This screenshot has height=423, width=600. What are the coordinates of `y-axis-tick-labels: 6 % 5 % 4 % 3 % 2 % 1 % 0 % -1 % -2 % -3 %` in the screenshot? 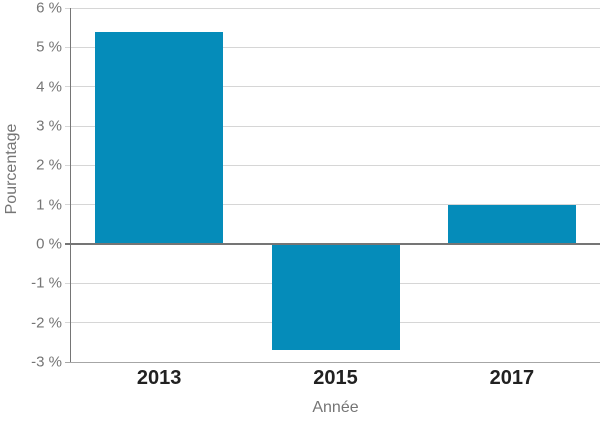 It's located at (31, 185).